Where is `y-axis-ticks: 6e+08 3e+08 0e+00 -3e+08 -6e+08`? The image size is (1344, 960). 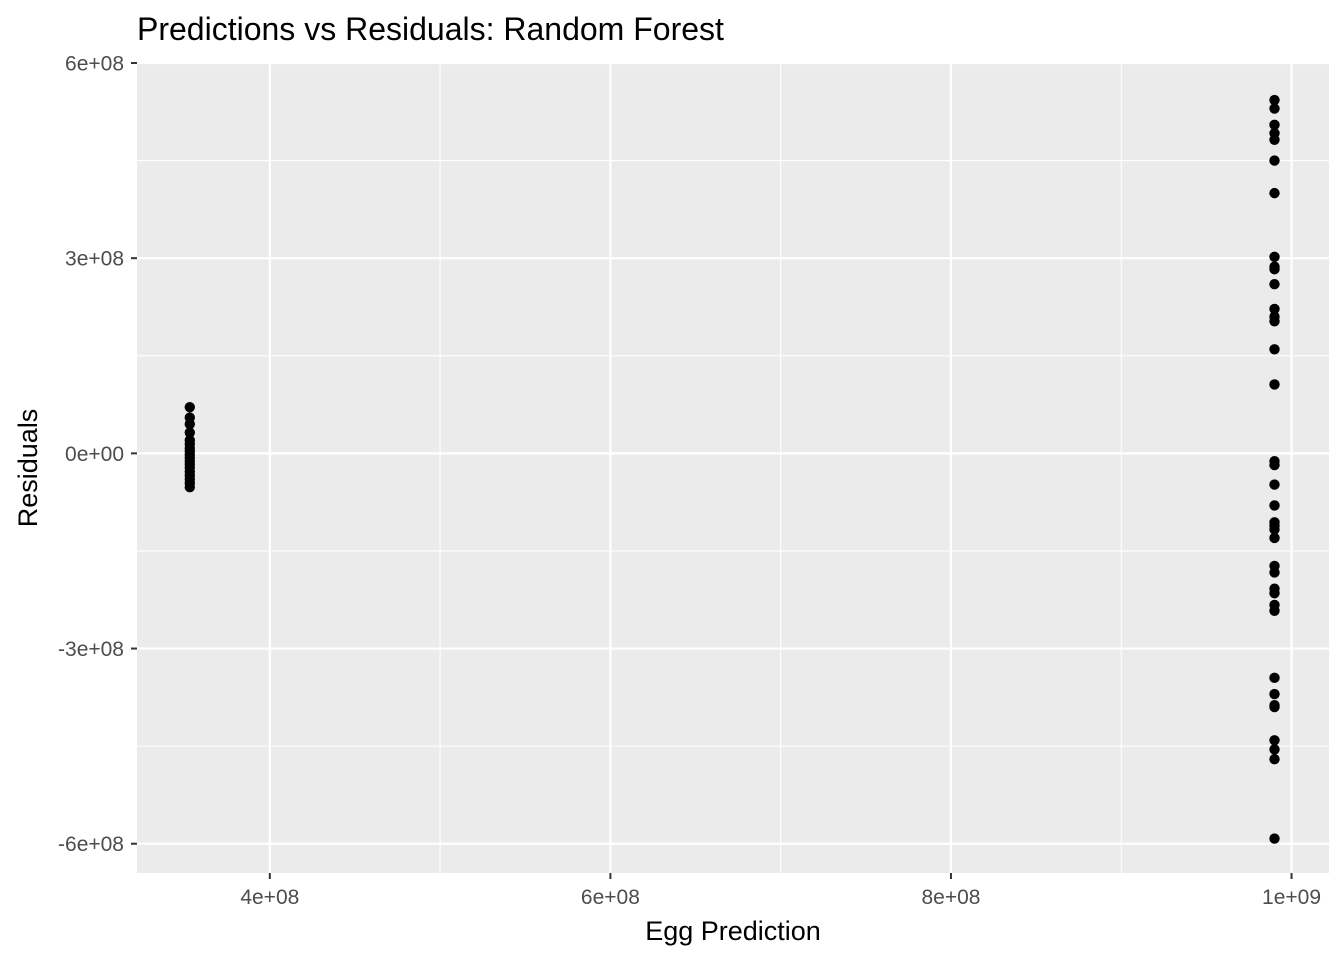 y-axis-ticks: 6e+08 3e+08 0e+00 -3e+08 -6e+08 is located at coordinates (97, 454).